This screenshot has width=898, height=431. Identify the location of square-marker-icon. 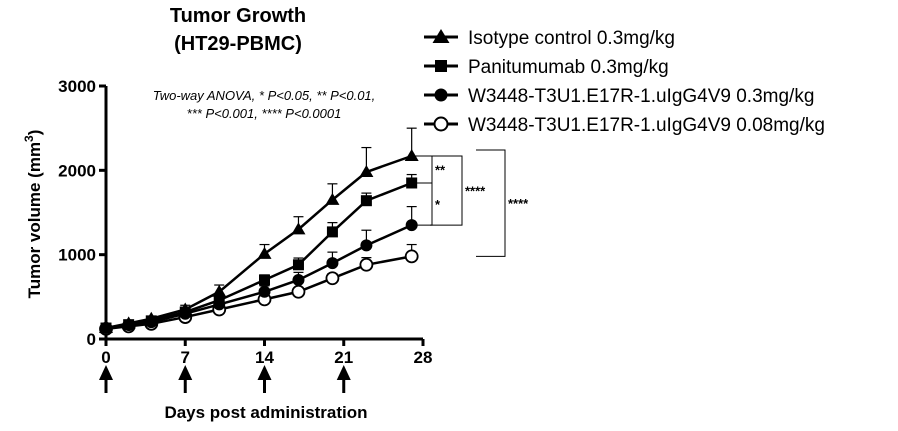
(441, 66).